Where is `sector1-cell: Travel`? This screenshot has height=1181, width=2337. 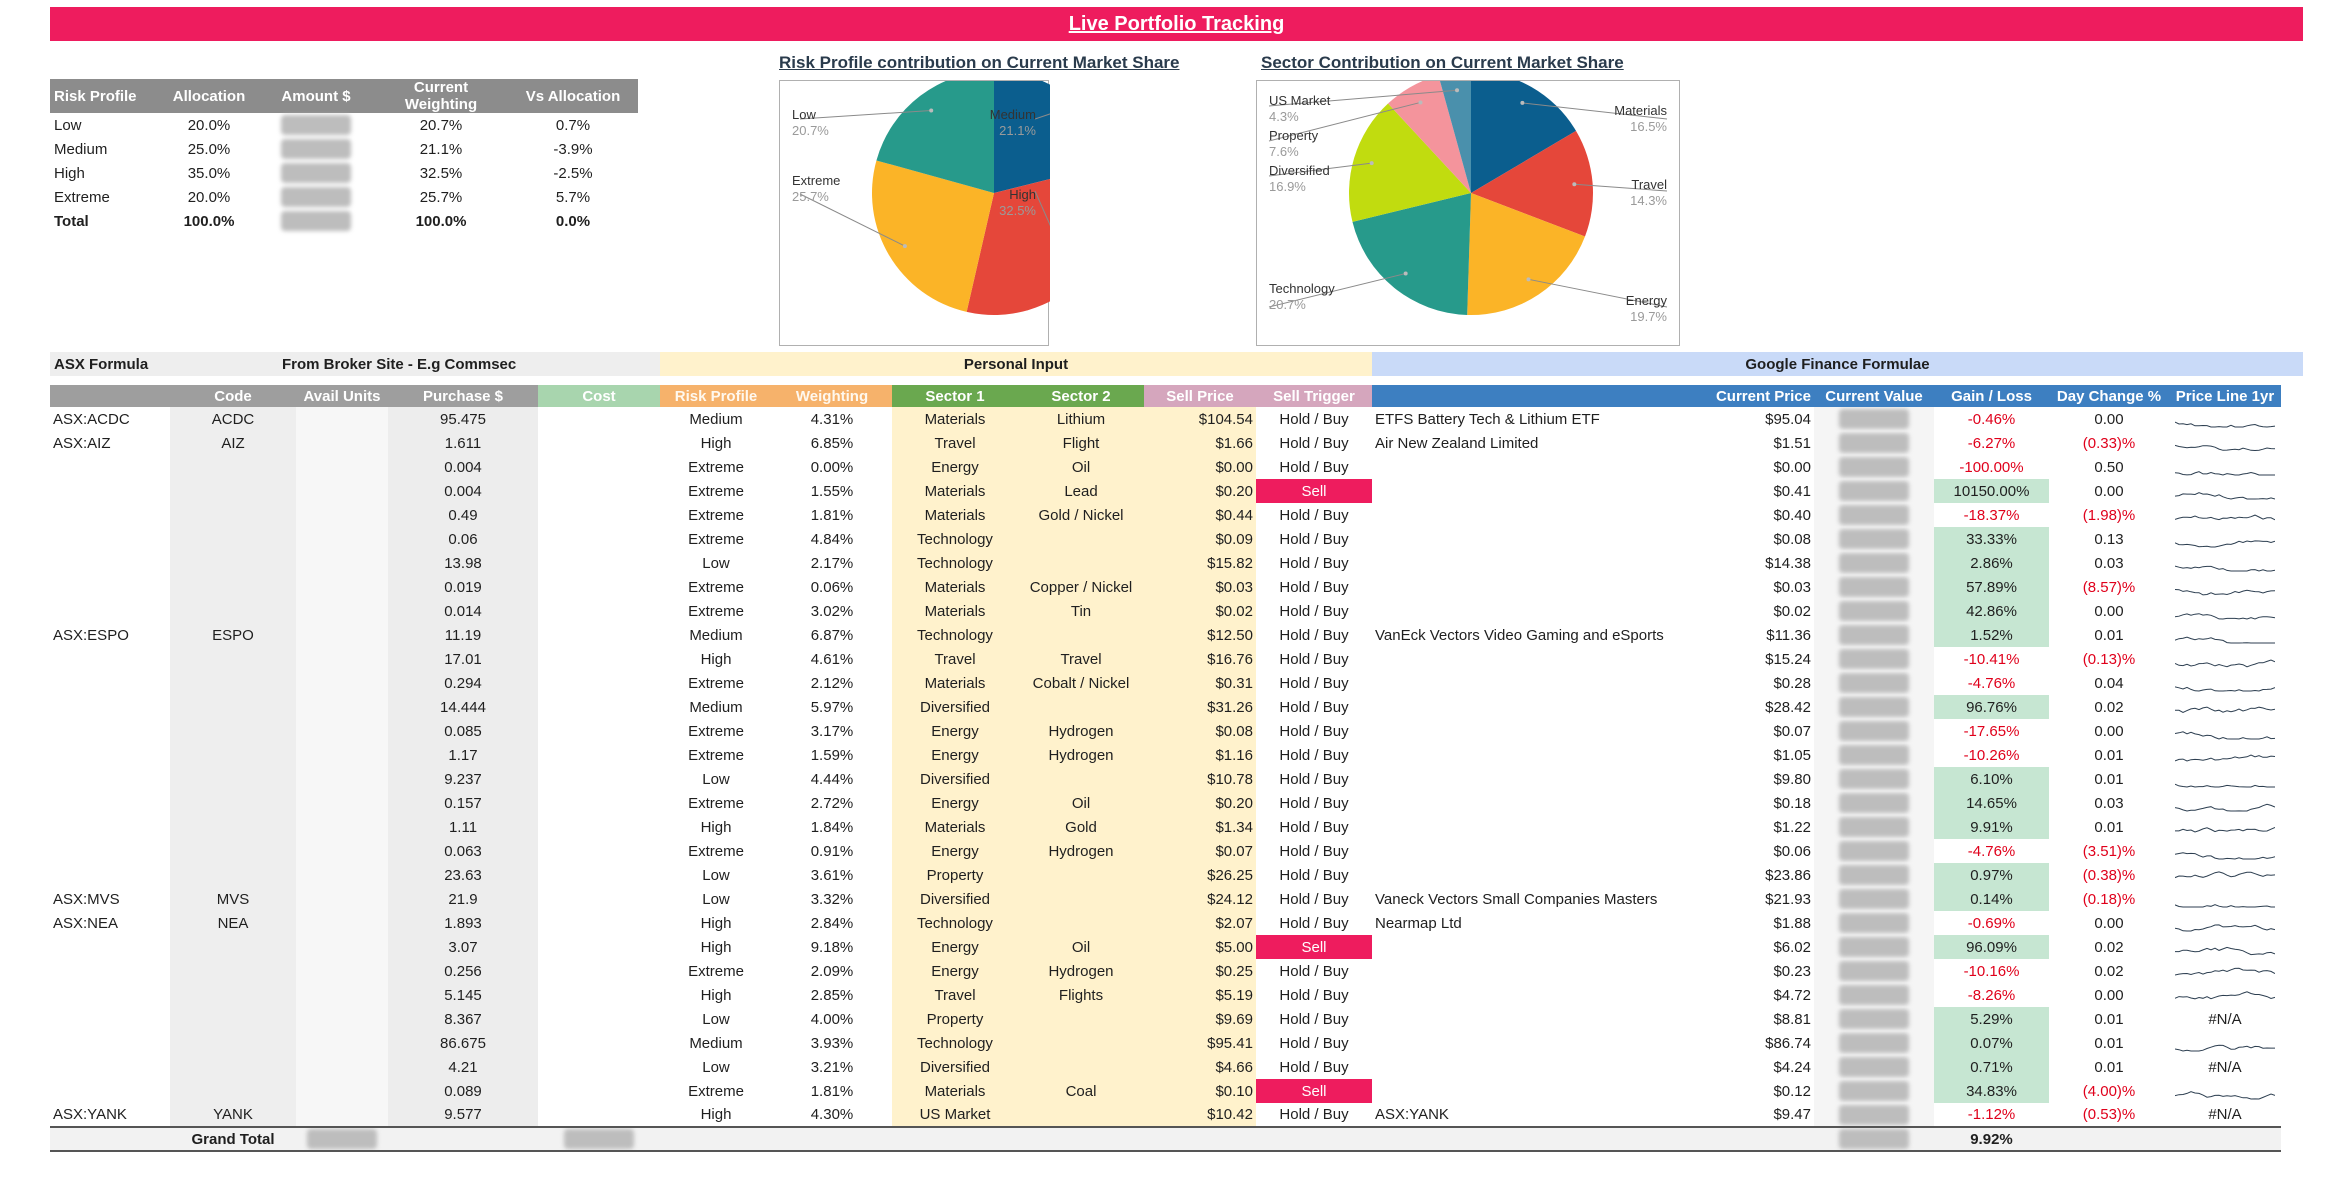 sector1-cell: Travel is located at coordinates (955, 443).